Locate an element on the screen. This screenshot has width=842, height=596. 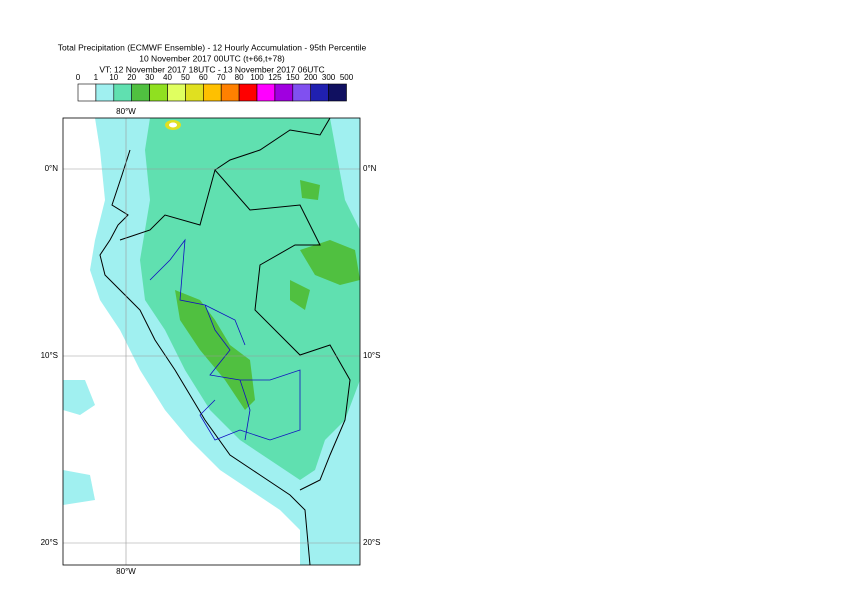
colorbar-label: 500 is located at coordinates (347, 77).